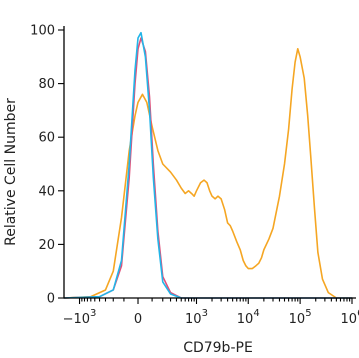 The image size is (359, 358). I want to click on x-tick-label: 0, so click(138, 319).